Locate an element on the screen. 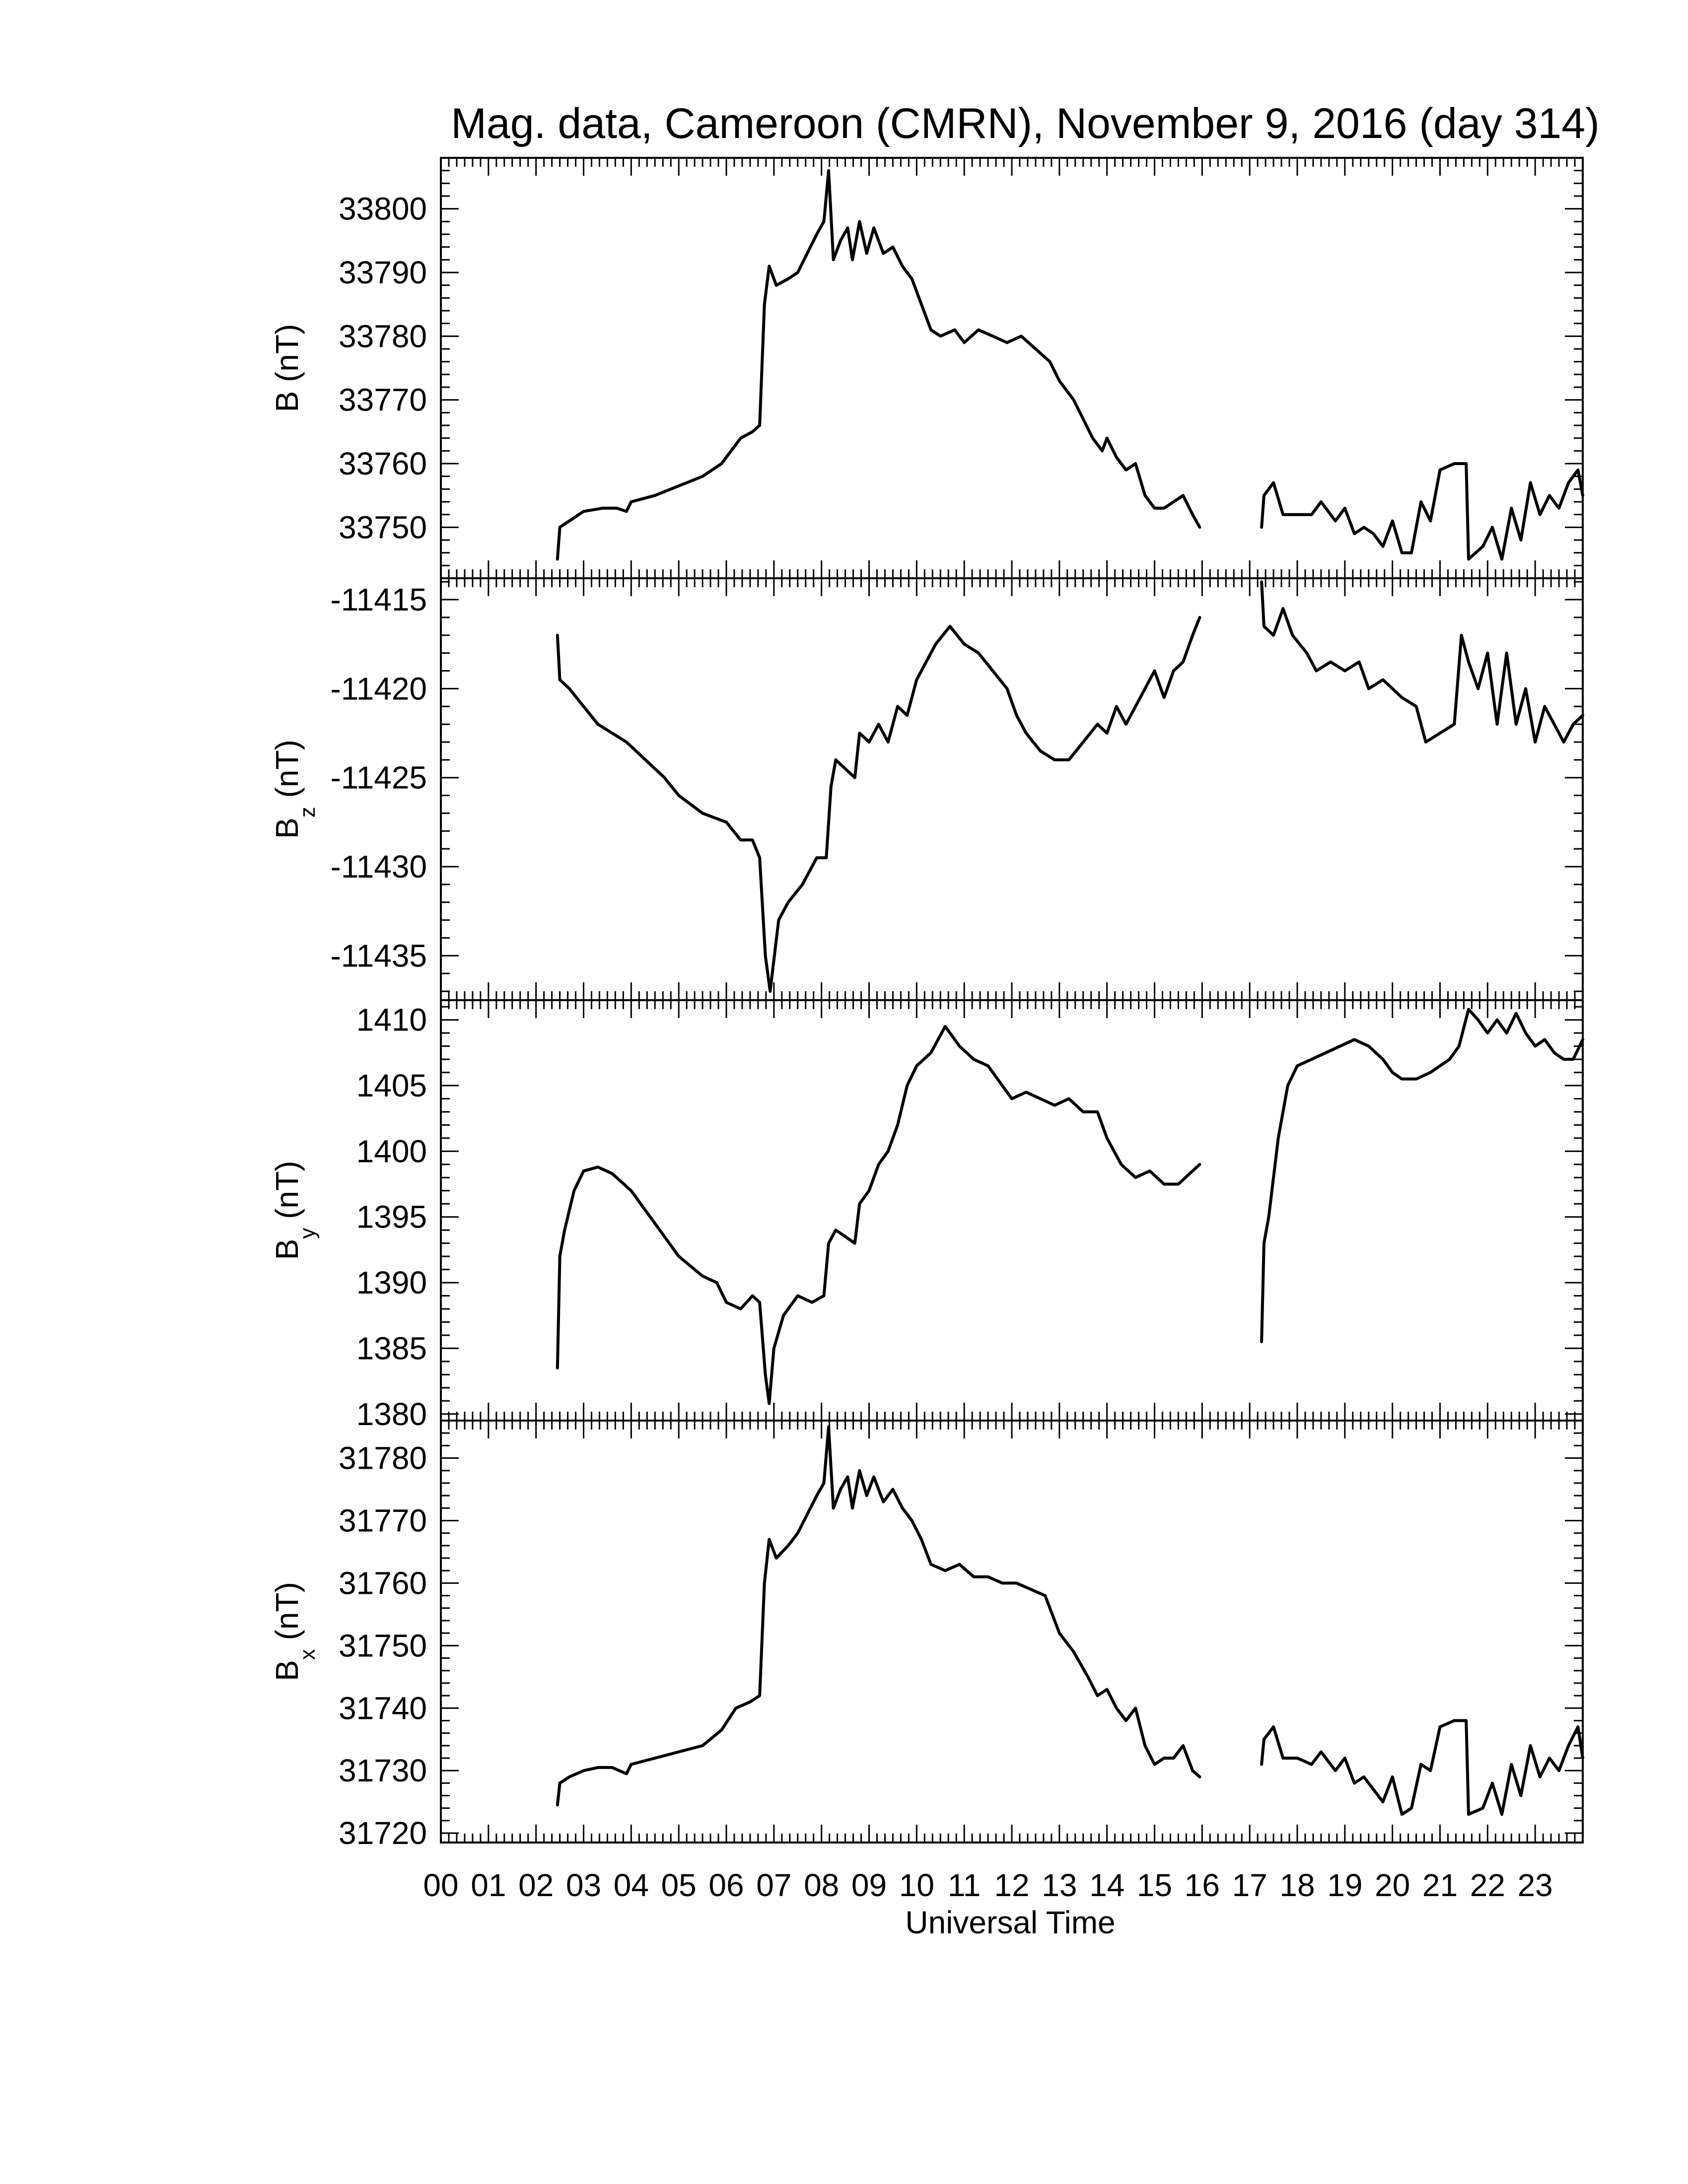 The width and height of the screenshot is (1688, 2184). y-tick-label-by: 1385 is located at coordinates (391, 1348).